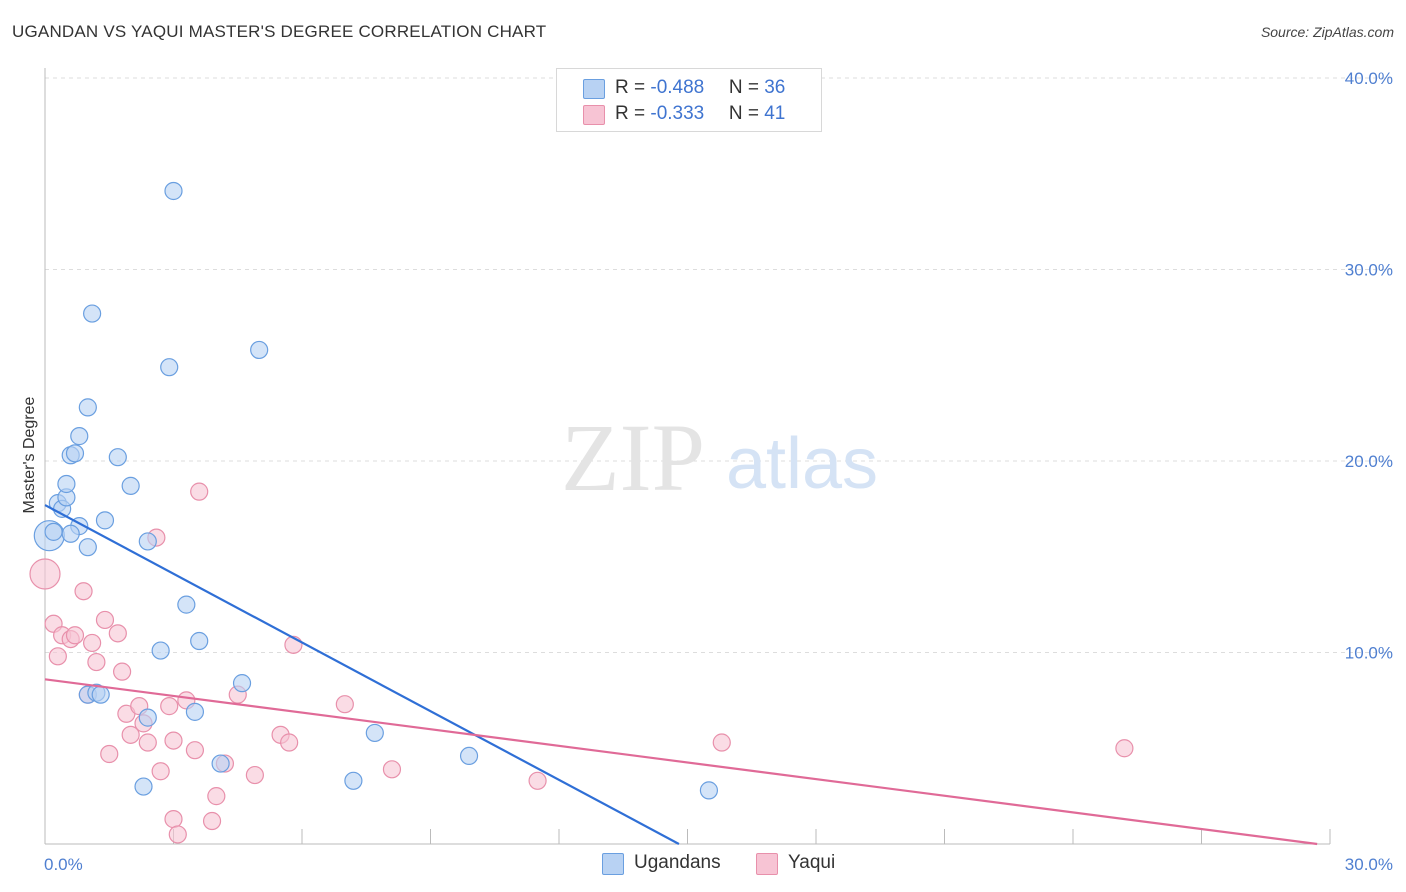  I want to click on yaqui-legend-label: Yaqui, so click(812, 862).